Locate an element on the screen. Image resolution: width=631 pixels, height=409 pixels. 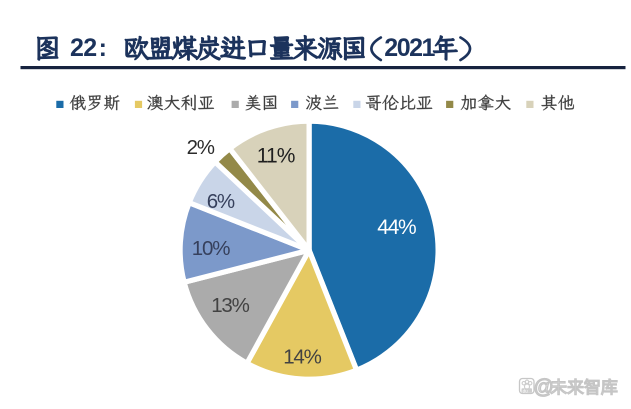
svg-text: 14% is located at coordinates (302, 357).